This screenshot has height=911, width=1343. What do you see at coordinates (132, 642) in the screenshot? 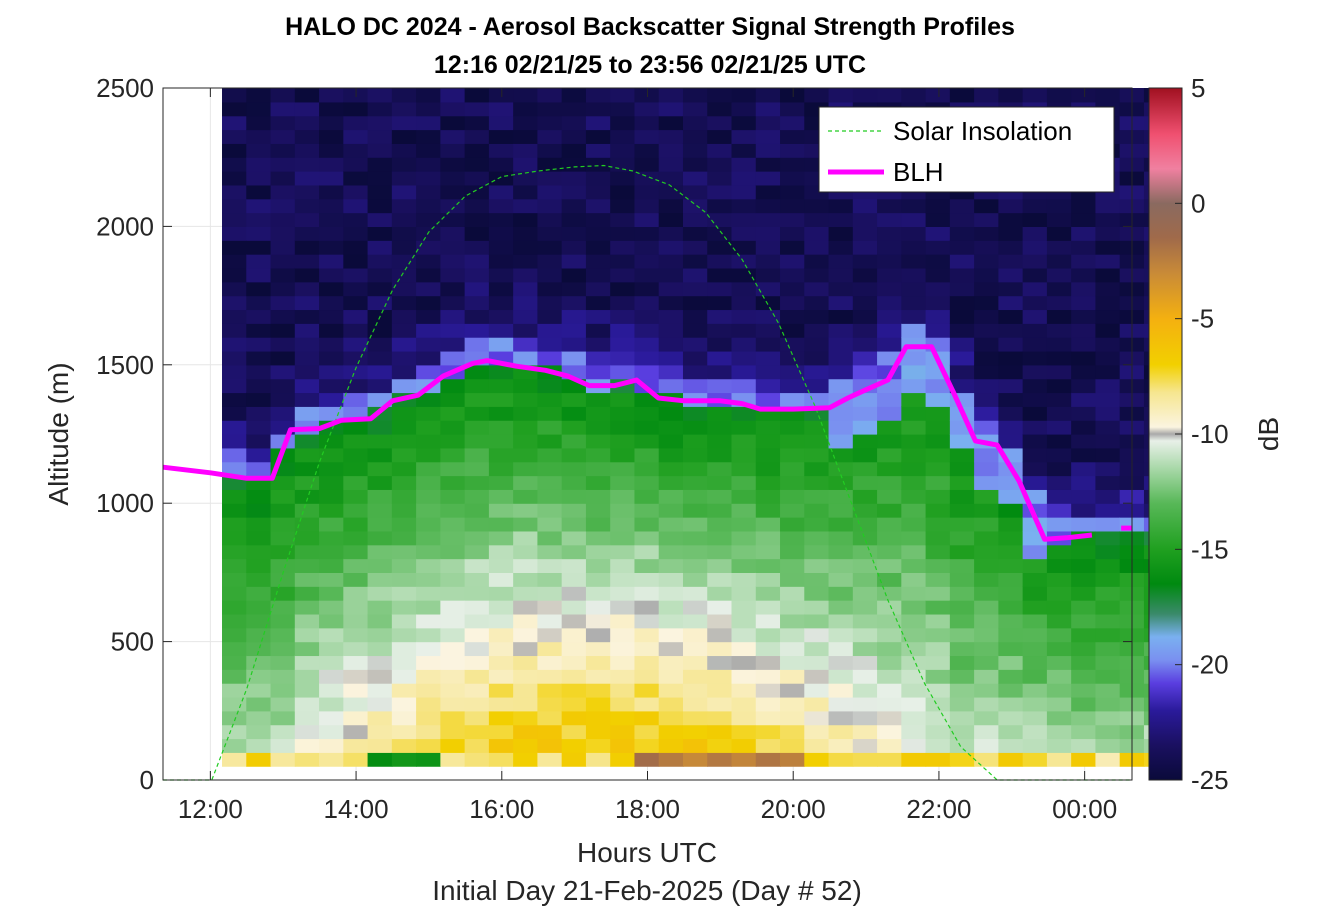
I see `y-tick-label: 500` at bounding box center [132, 642].